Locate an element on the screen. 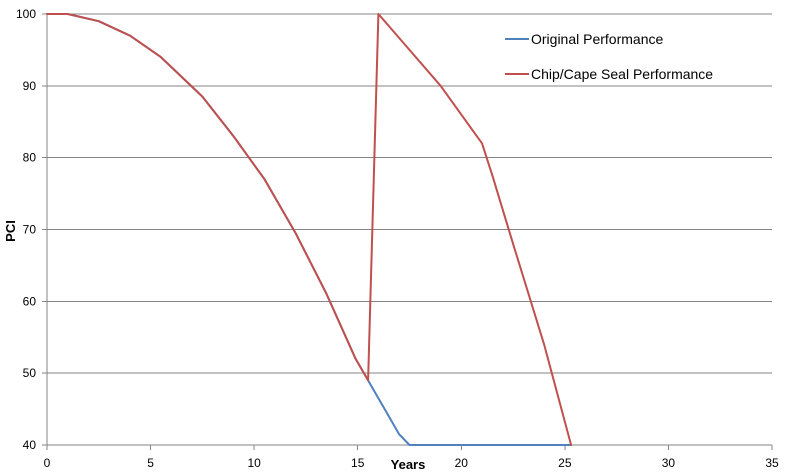  x-tick-label-5: 5 is located at coordinates (150, 463).